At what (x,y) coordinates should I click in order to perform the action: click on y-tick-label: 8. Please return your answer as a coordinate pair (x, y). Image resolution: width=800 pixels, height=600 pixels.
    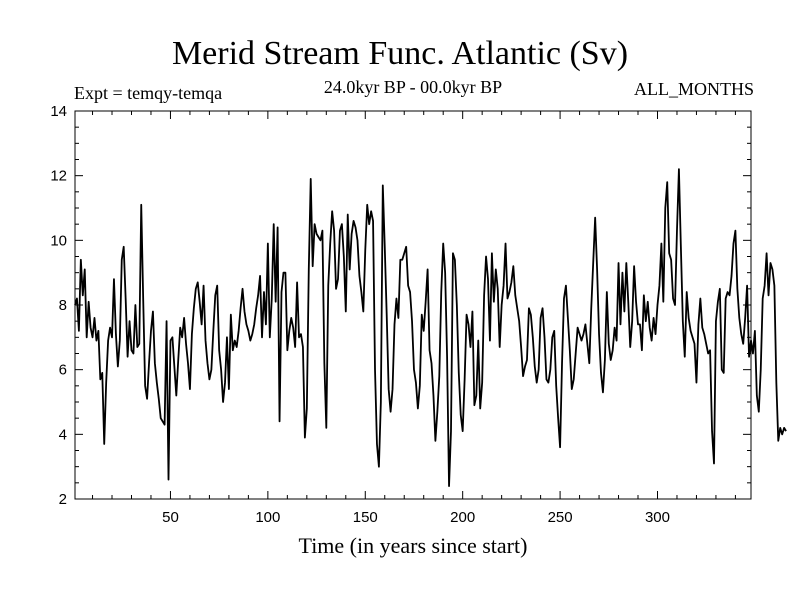
    Looking at the image, I should click on (63, 305).